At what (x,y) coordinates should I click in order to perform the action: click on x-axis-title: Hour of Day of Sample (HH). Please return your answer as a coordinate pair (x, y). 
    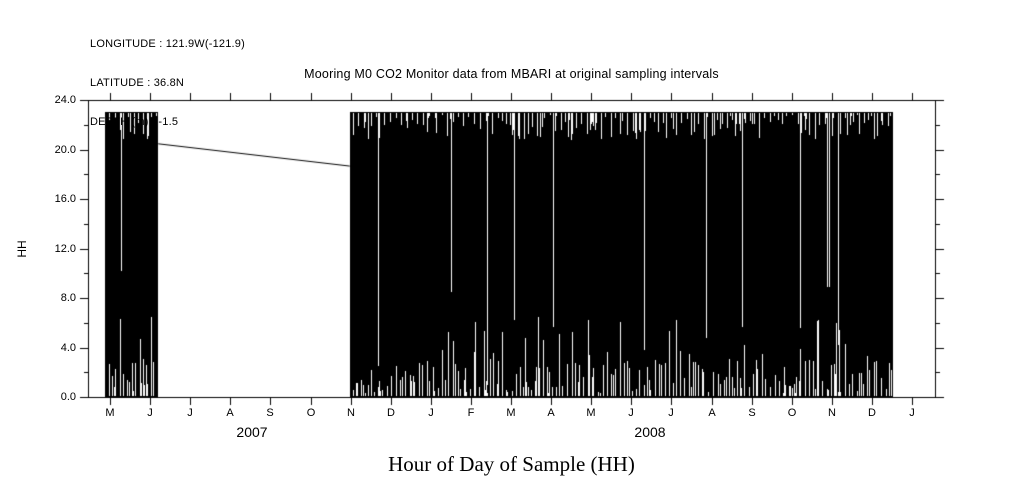
    Looking at the image, I should click on (511, 464).